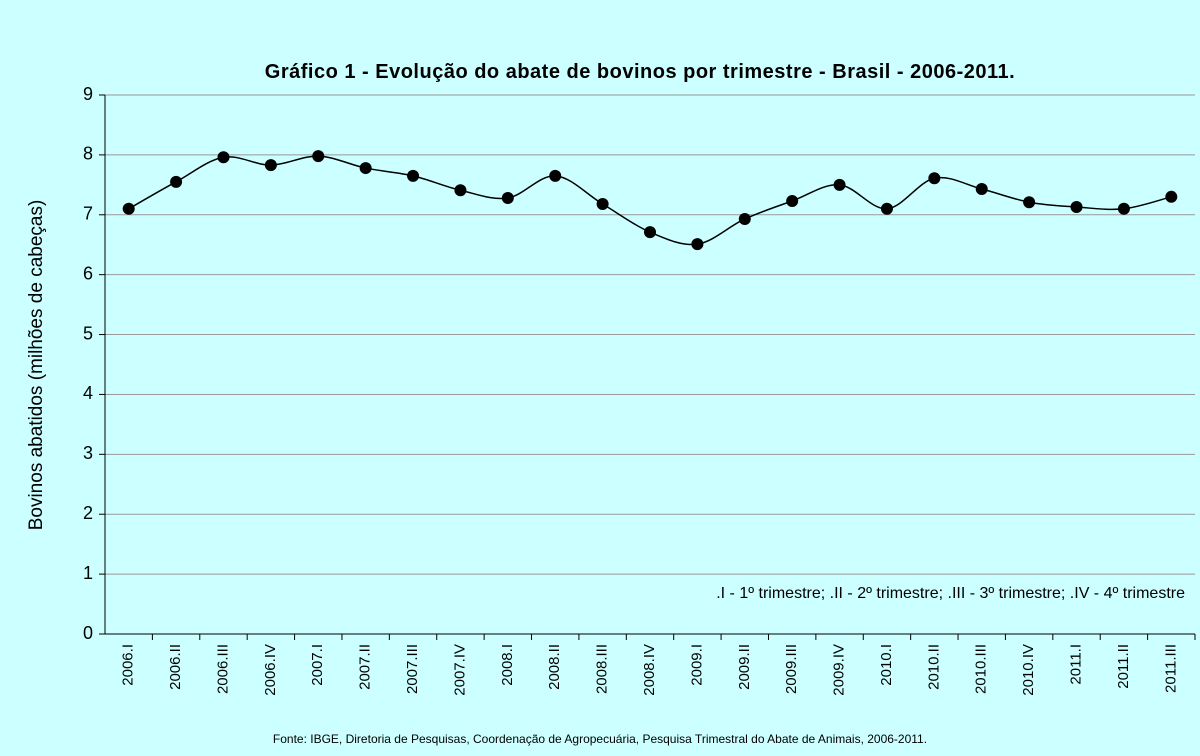  What do you see at coordinates (507, 665) in the screenshot?
I see `x-tick-label: 2008.I` at bounding box center [507, 665].